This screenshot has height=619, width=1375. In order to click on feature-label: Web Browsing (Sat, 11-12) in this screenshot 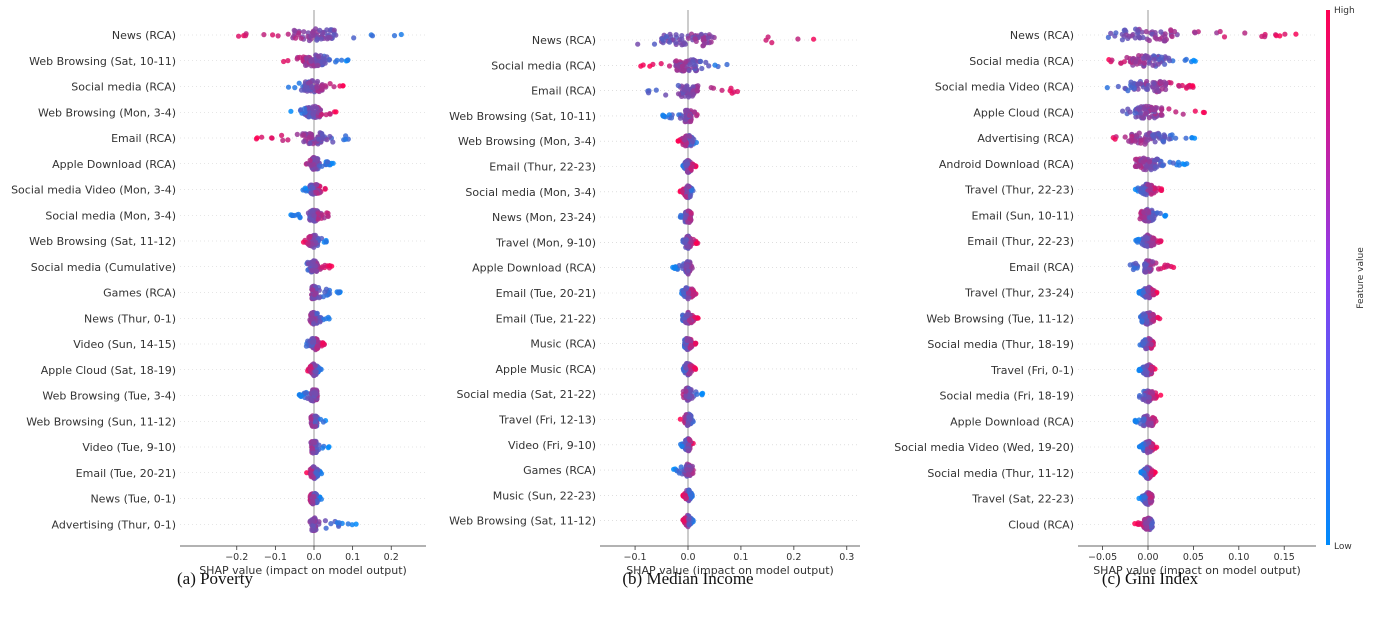, I will do `click(522, 521)`.